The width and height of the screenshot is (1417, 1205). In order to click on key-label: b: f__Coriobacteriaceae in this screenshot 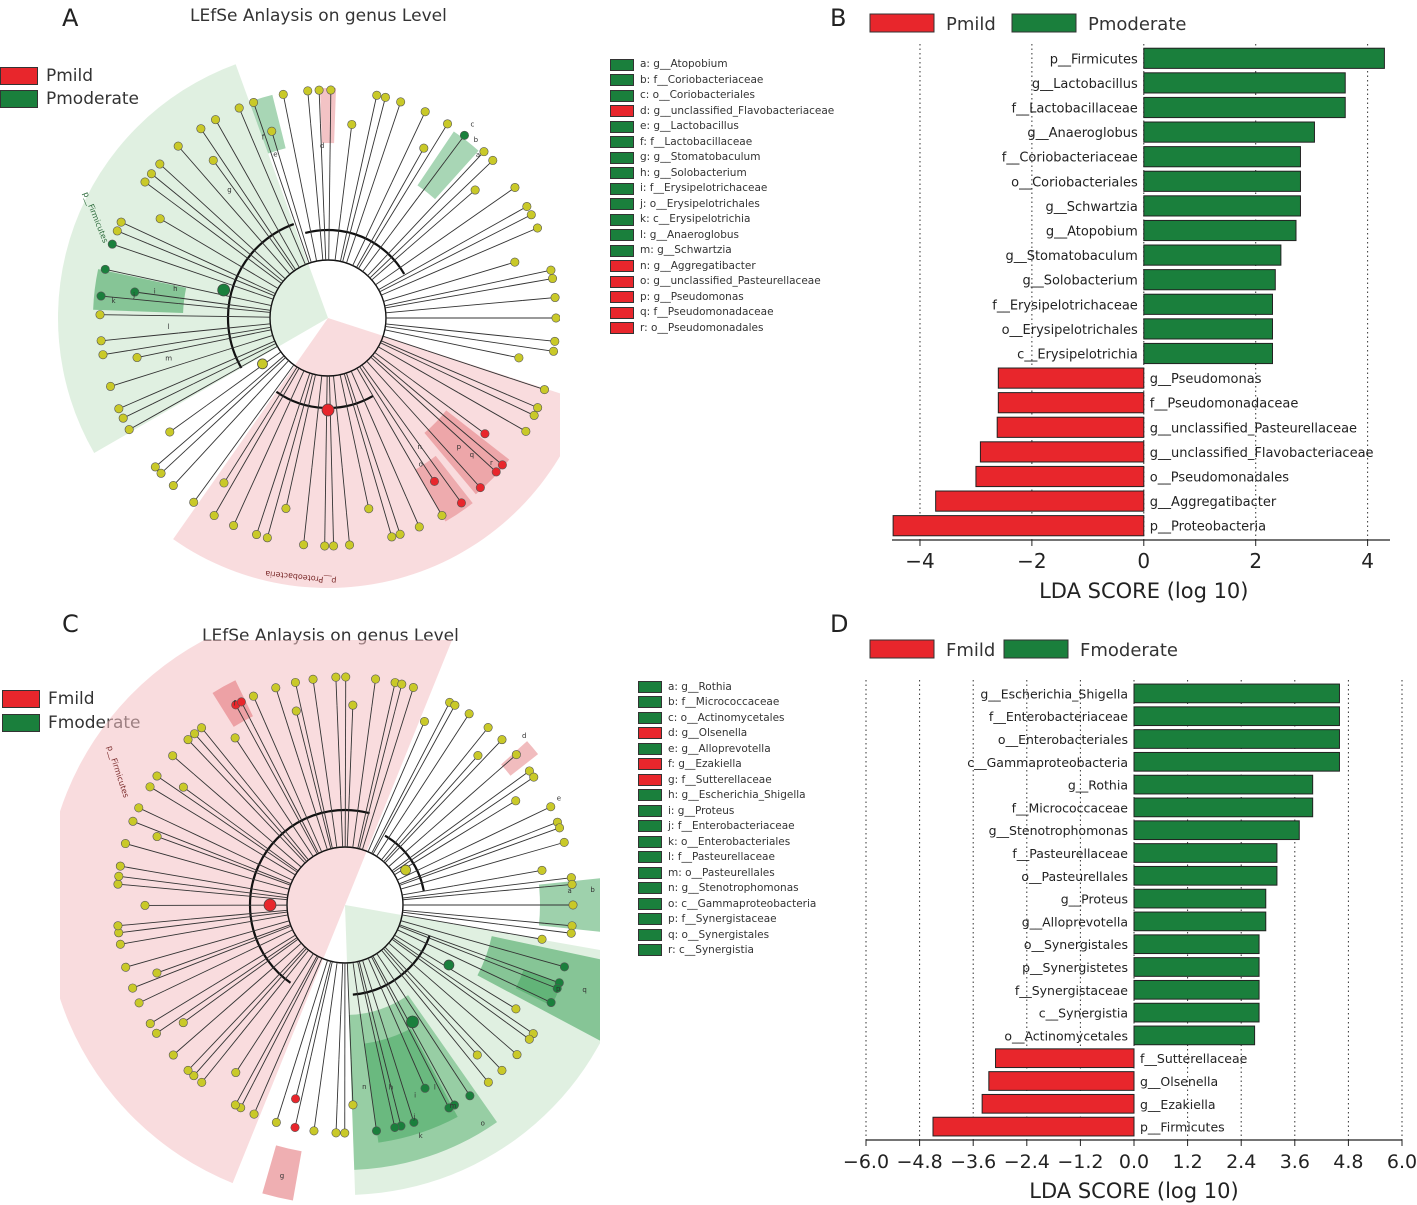, I will do `click(702, 79)`.